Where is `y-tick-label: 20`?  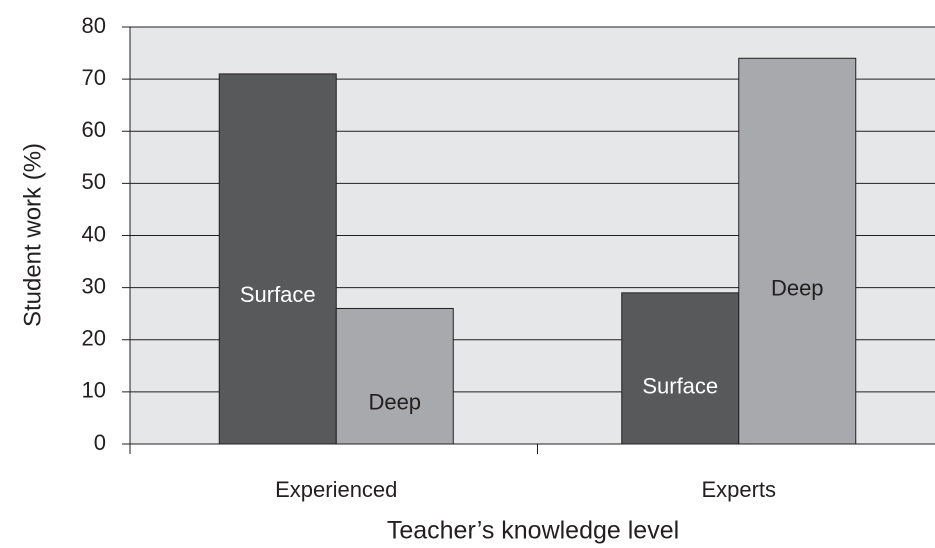 y-tick-label: 20 is located at coordinates (94, 338).